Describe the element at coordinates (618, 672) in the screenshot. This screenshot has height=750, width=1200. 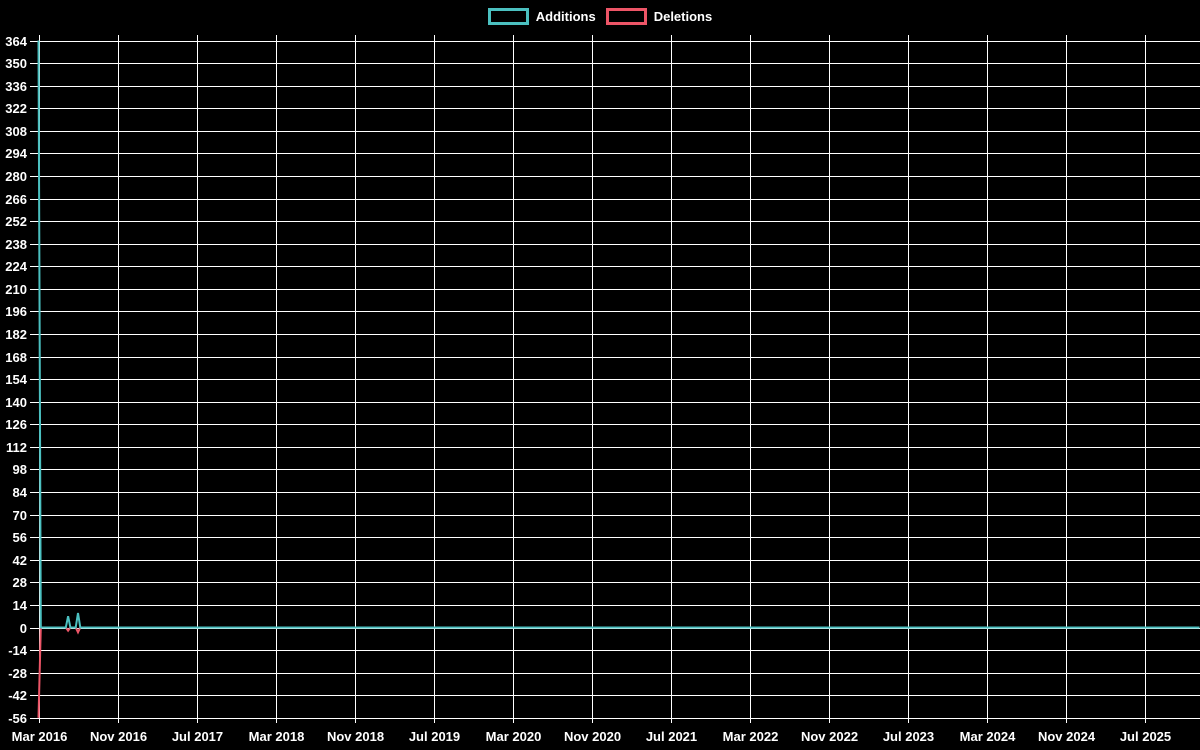
I see `series-line-deletions` at that location.